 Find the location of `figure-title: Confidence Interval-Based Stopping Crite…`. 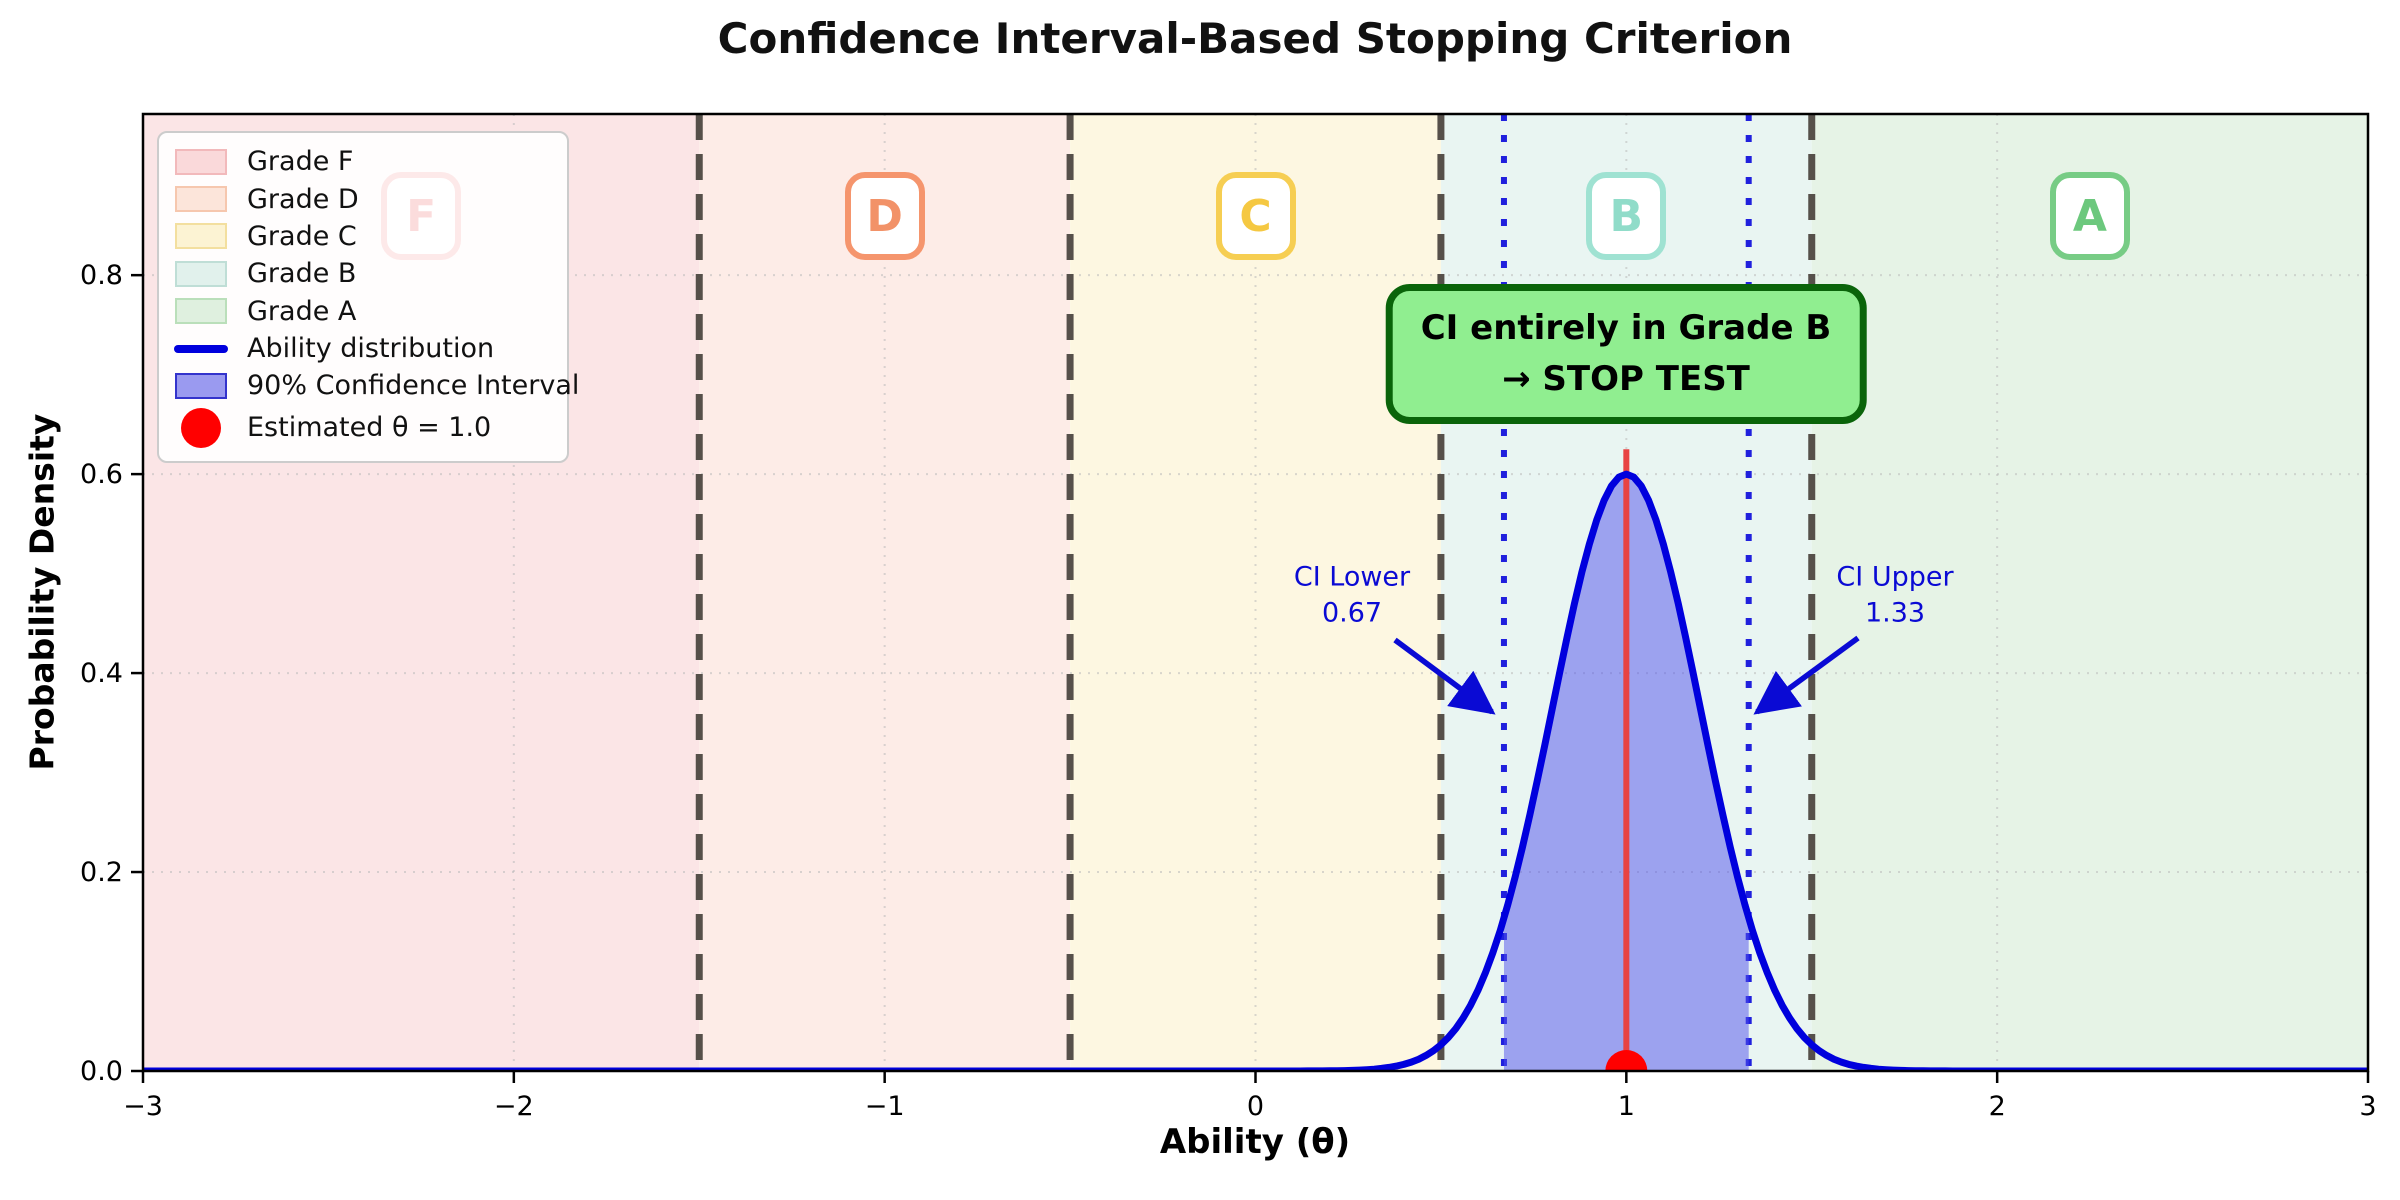

figure-title: Confidence Interval-Based Stopping Crite… is located at coordinates (1255, 38).